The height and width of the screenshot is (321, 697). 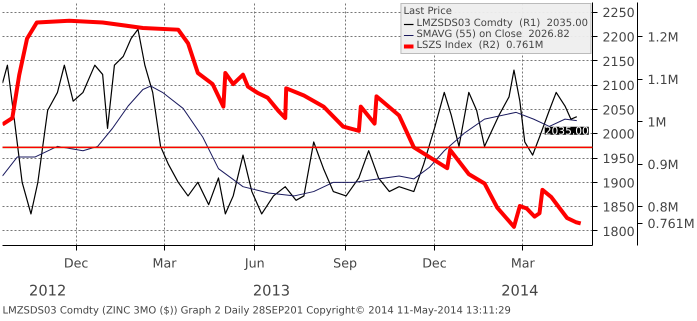 I want to click on x-tick-label: Jun, so click(x=254, y=263).